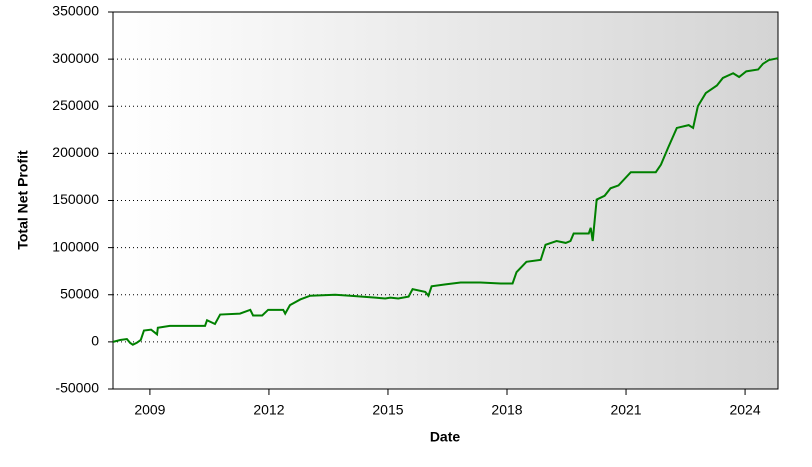 This screenshot has height=467, width=812. What do you see at coordinates (506, 410) in the screenshot?
I see `x-tick-label: 2018` at bounding box center [506, 410].